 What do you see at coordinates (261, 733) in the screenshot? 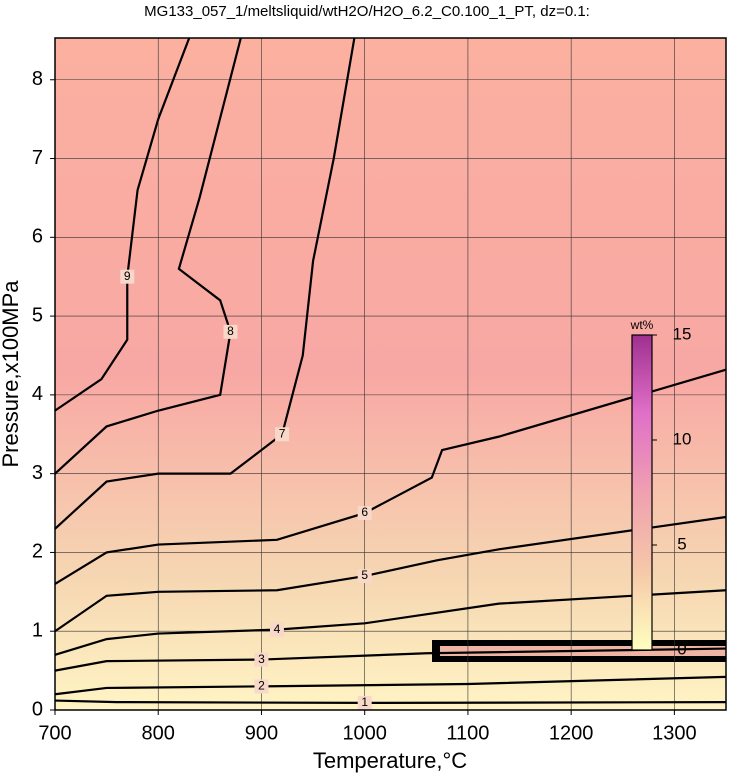
I see `x-tick-label: 900` at bounding box center [261, 733].